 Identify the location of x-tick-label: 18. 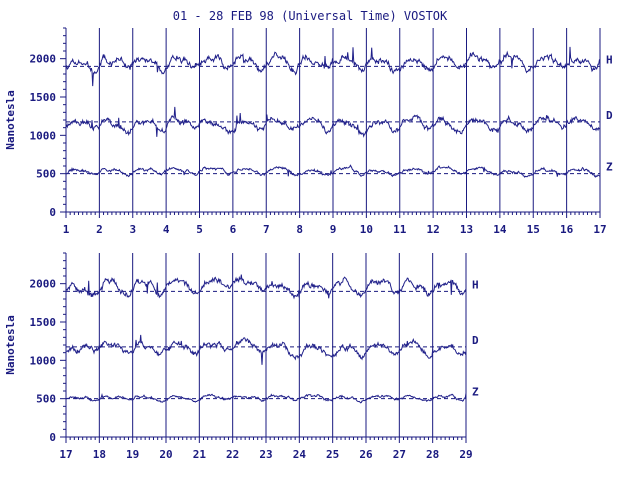
(99, 454).